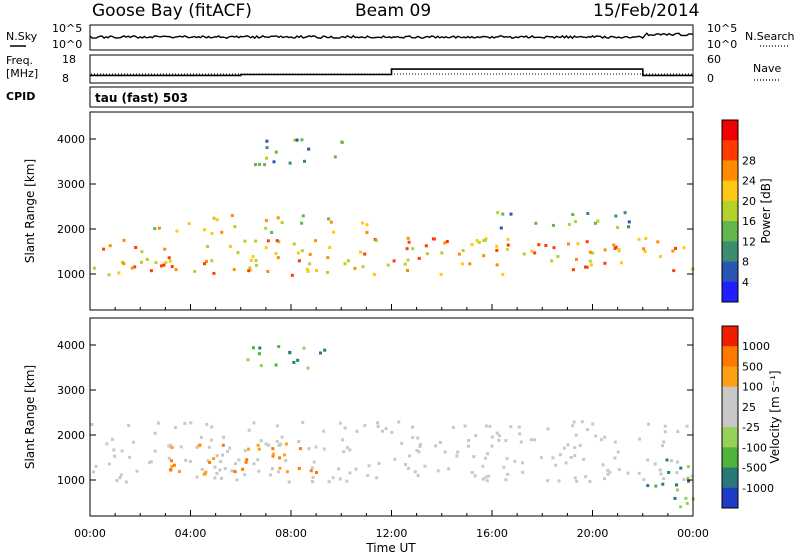 This screenshot has height=554, width=800. Describe the element at coordinates (749, 407) in the screenshot. I see `velocity-colorbar-tick: 25` at that location.